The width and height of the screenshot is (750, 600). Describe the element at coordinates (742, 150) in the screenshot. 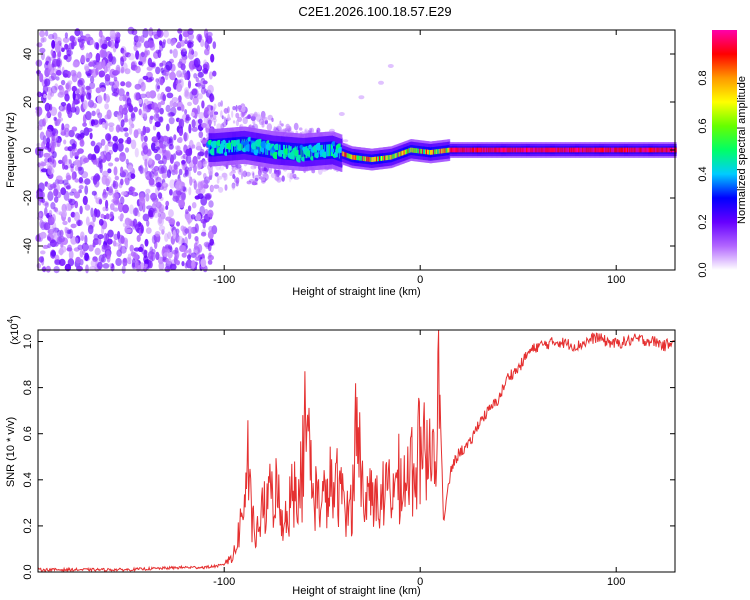

I see `colorbar-label: Normalized spectral amplitude` at that location.